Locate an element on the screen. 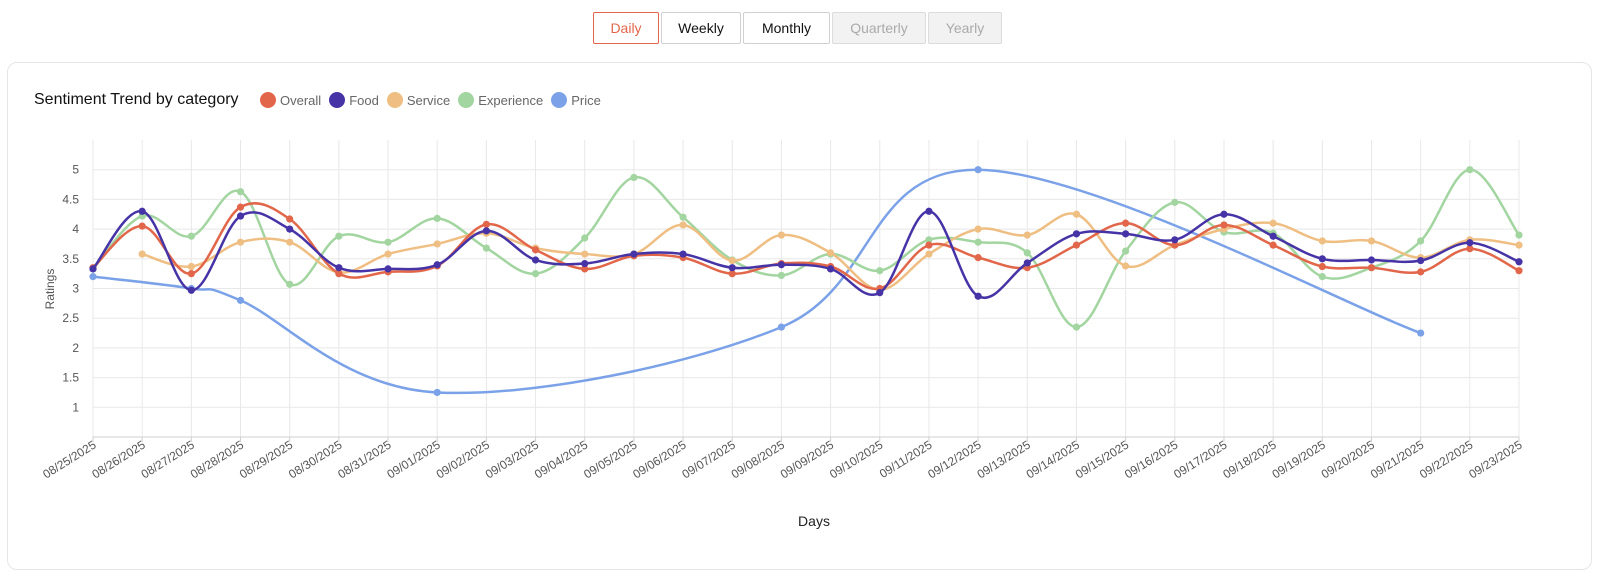  x-tick-label: 09/17/2025 is located at coordinates (1200, 460).